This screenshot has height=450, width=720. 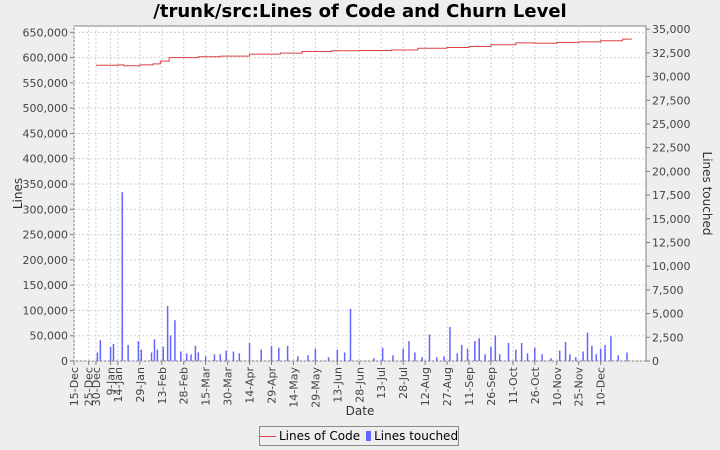 I want to click on y-left-tick-label: 500,000, so click(x=46, y=108).